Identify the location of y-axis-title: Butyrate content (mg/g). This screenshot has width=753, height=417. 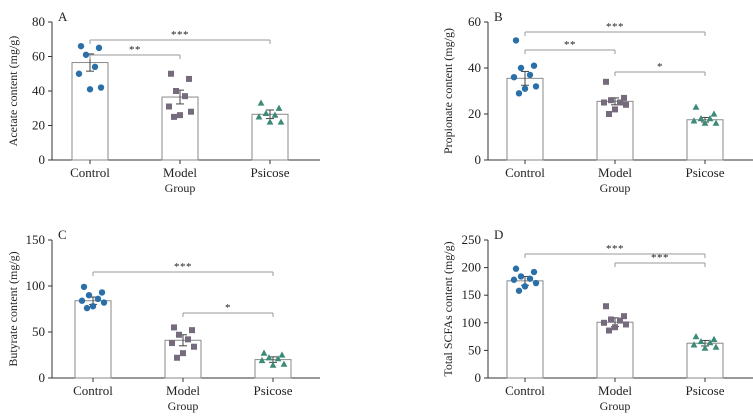
(13, 308).